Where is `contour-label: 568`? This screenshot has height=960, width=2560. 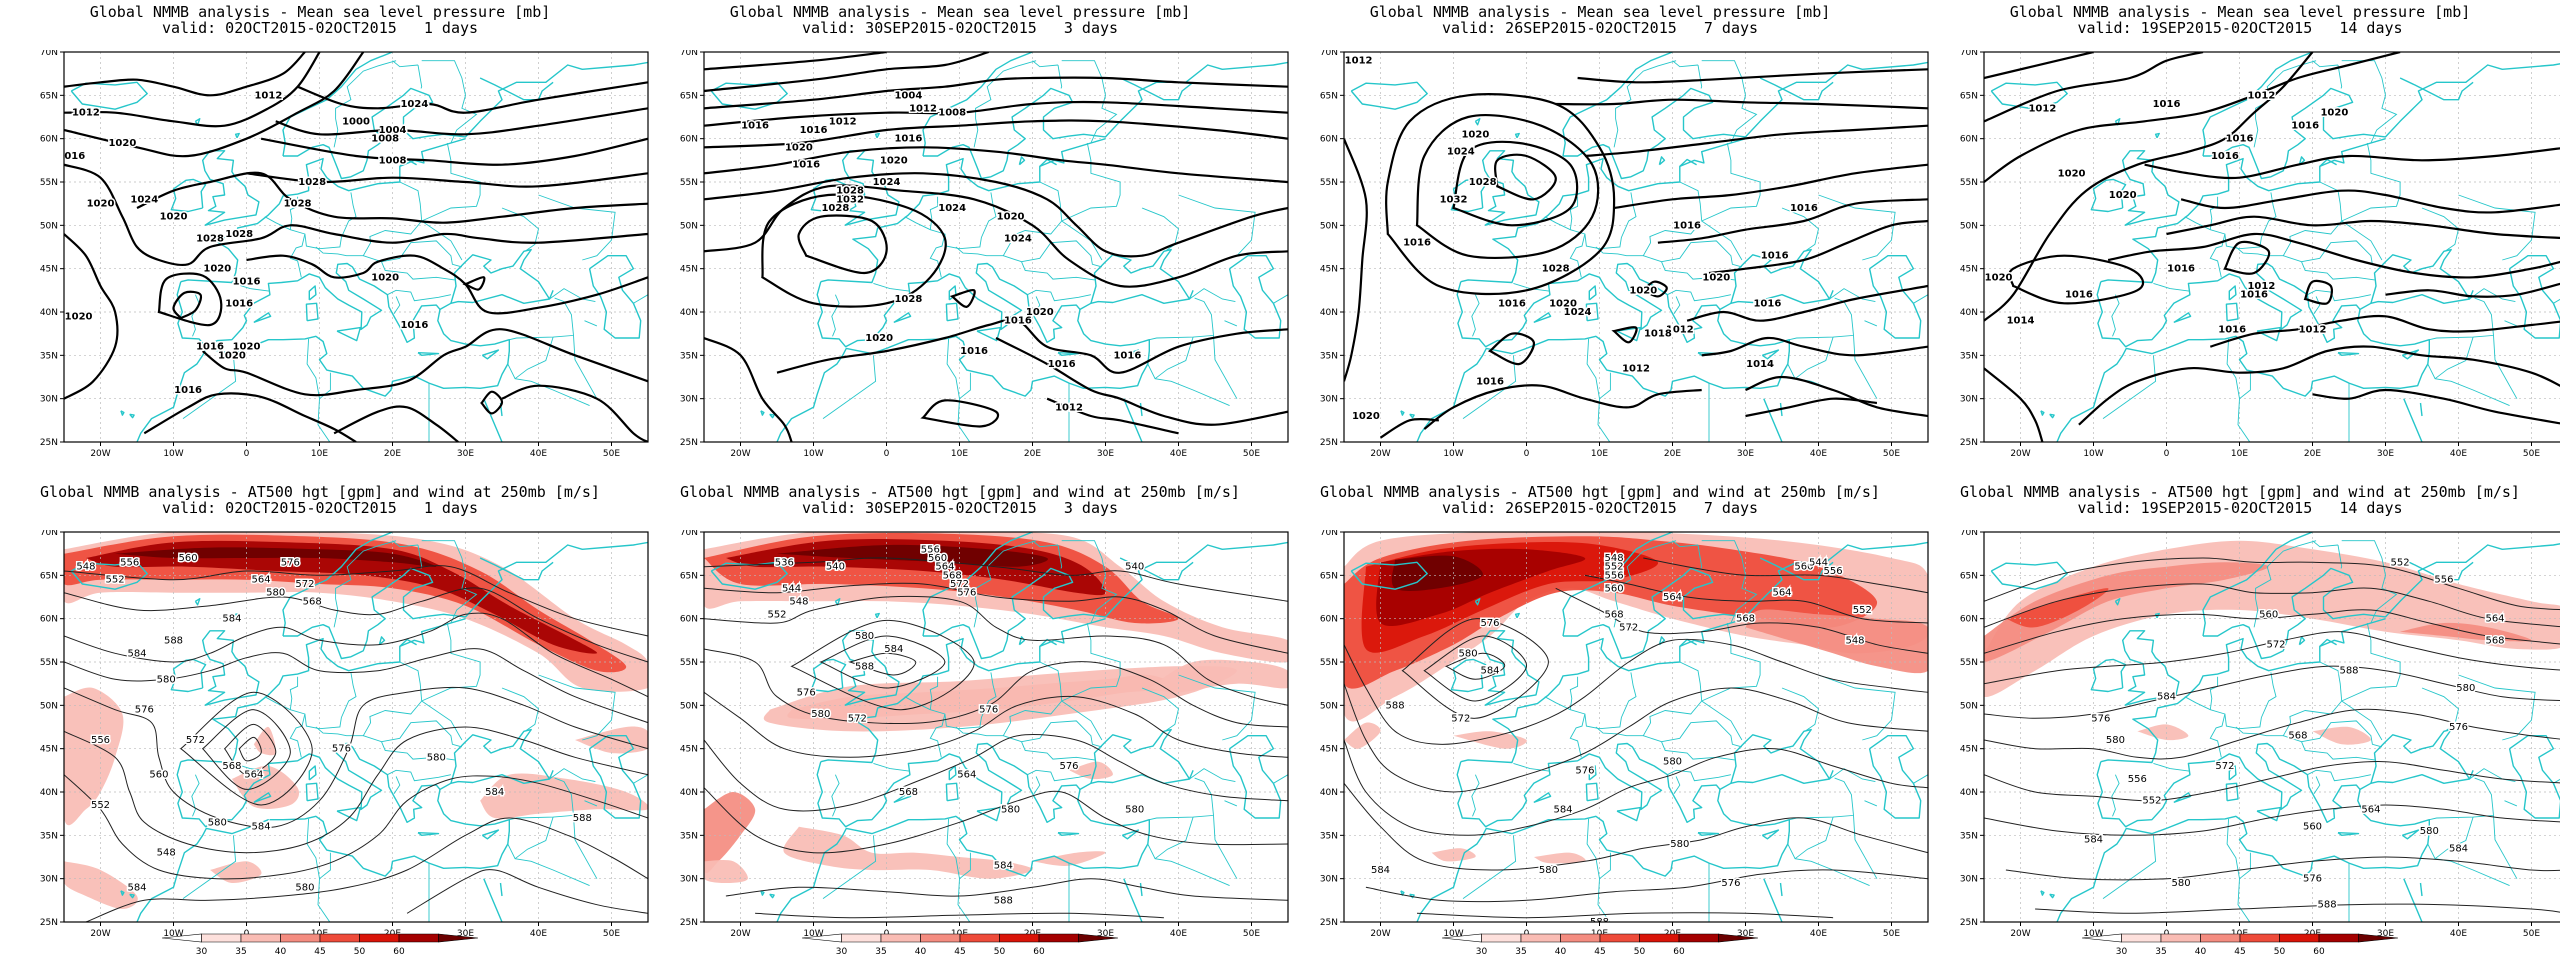
contour-label: 568 is located at coordinates (952, 575).